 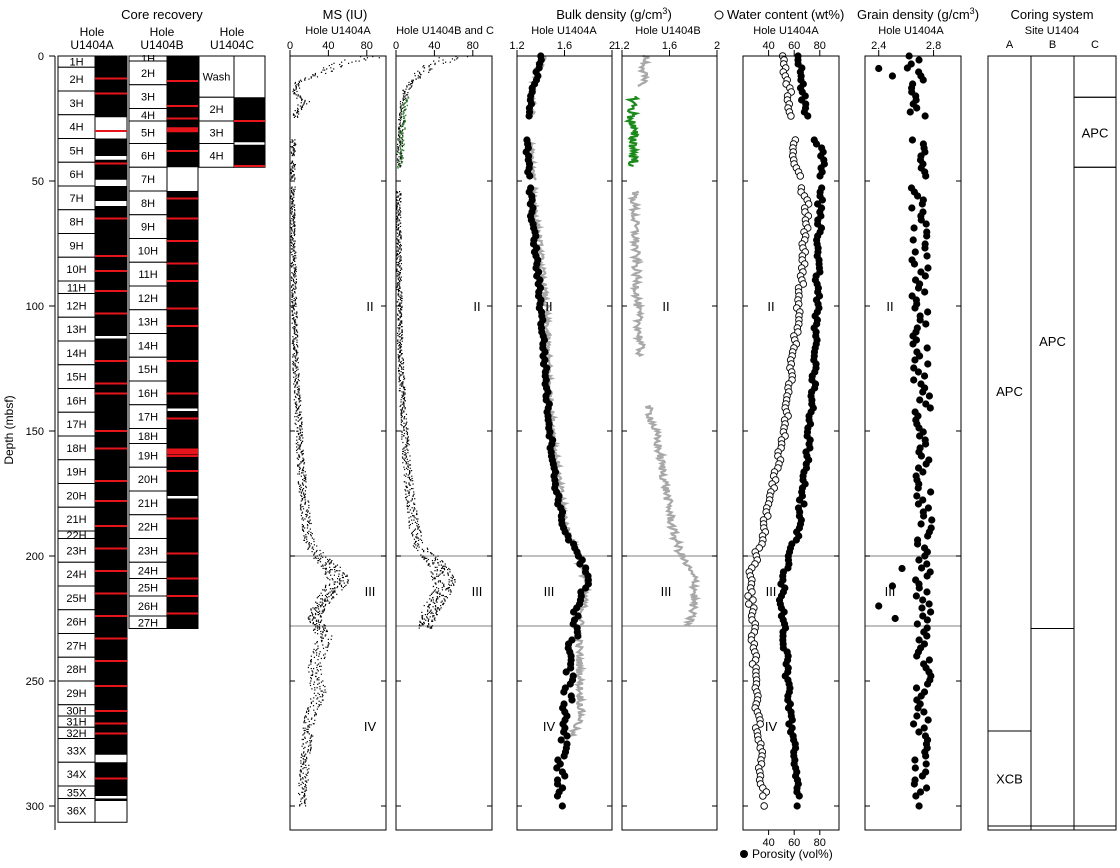 What do you see at coordinates (76, 551) in the screenshot?
I see `core-label: 23H` at bounding box center [76, 551].